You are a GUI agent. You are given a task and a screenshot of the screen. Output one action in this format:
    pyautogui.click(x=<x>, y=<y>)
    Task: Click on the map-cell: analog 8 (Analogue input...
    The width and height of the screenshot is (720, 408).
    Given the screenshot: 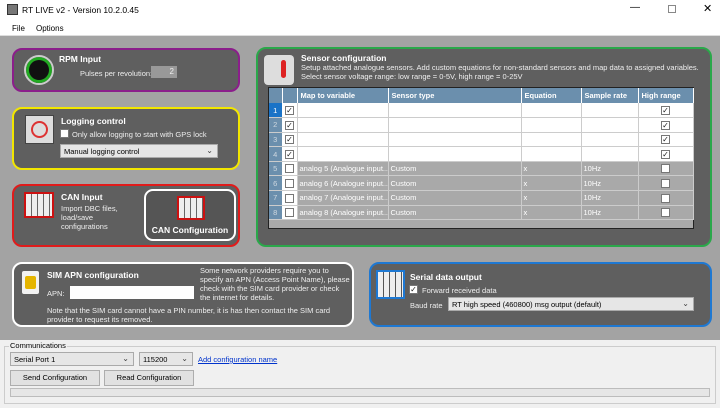 What is the action you would take?
    pyautogui.click(x=343, y=213)
    